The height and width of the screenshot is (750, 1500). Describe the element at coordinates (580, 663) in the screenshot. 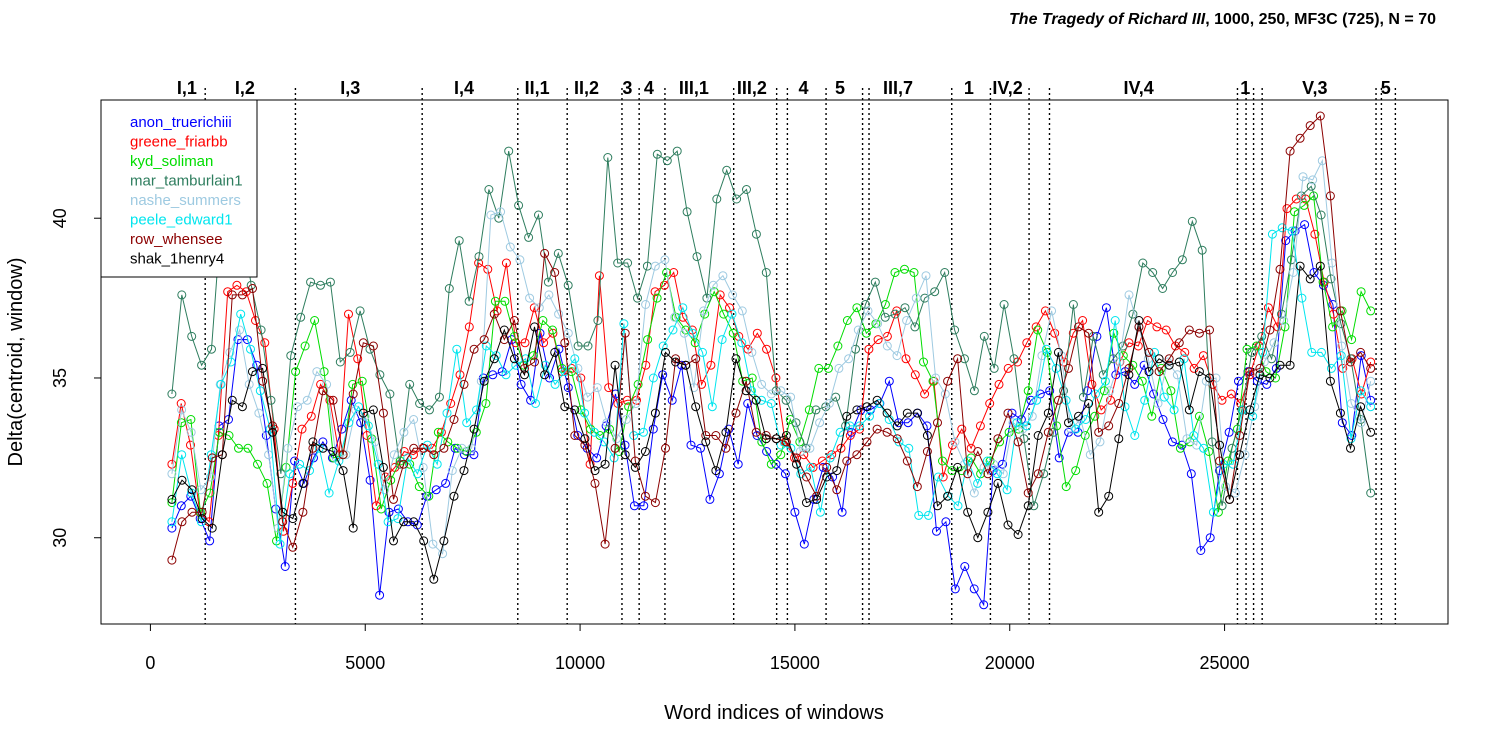

I see `x-tick-label: 10000` at that location.